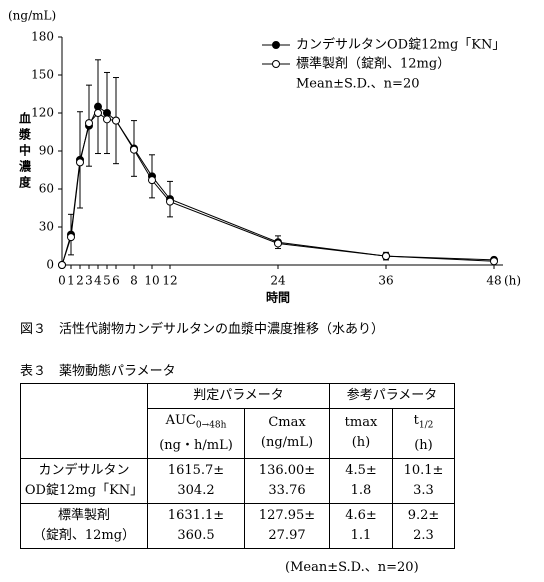 This screenshot has height=582, width=544. Describe the element at coordinates (423, 525) in the screenshot. I see `value-cell: 9.2± 2.3` at that location.